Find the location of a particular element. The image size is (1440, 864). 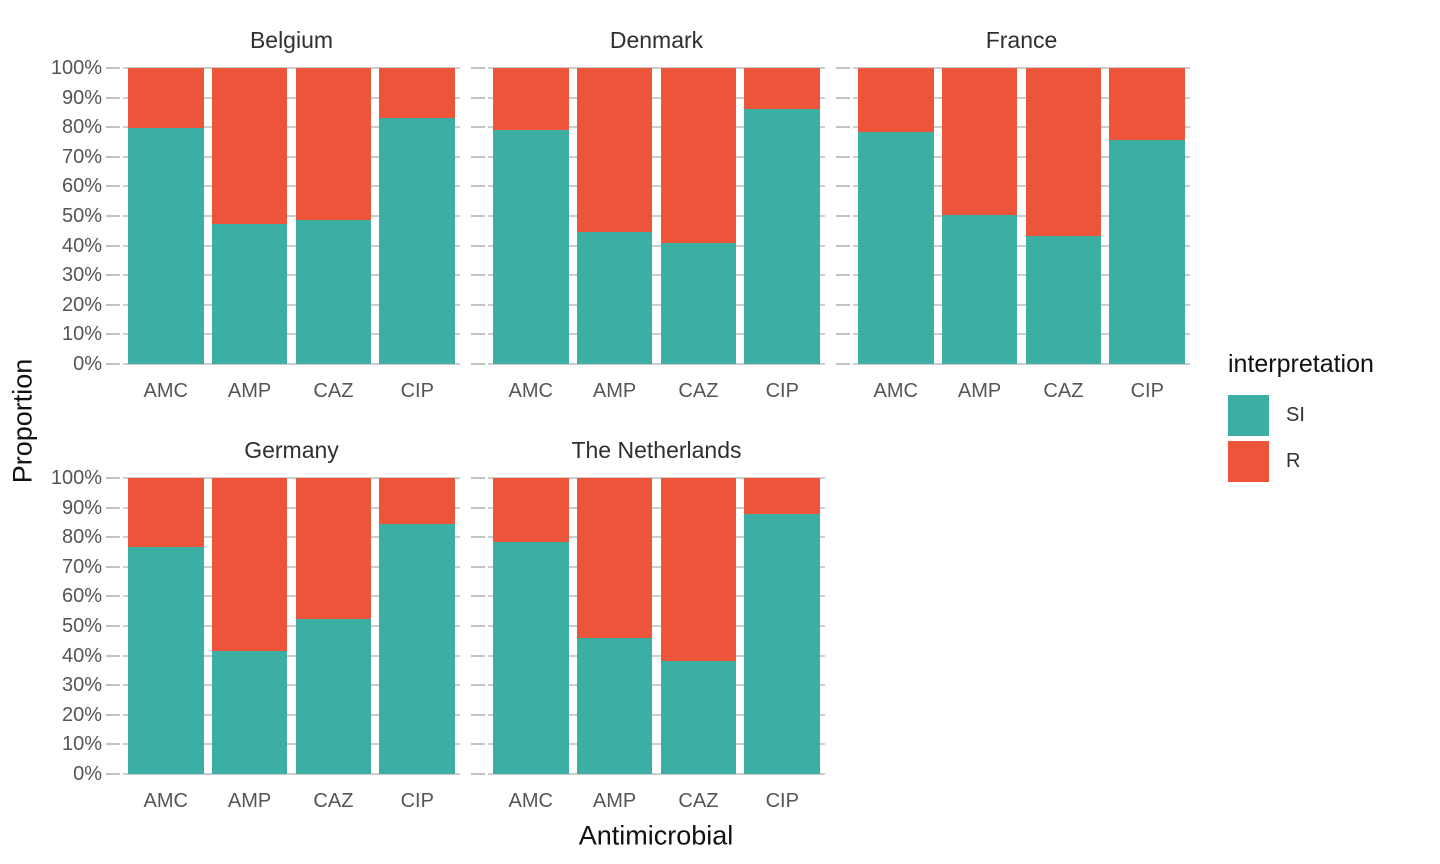

legend-entry-r: R is located at coordinates (1301, 461).